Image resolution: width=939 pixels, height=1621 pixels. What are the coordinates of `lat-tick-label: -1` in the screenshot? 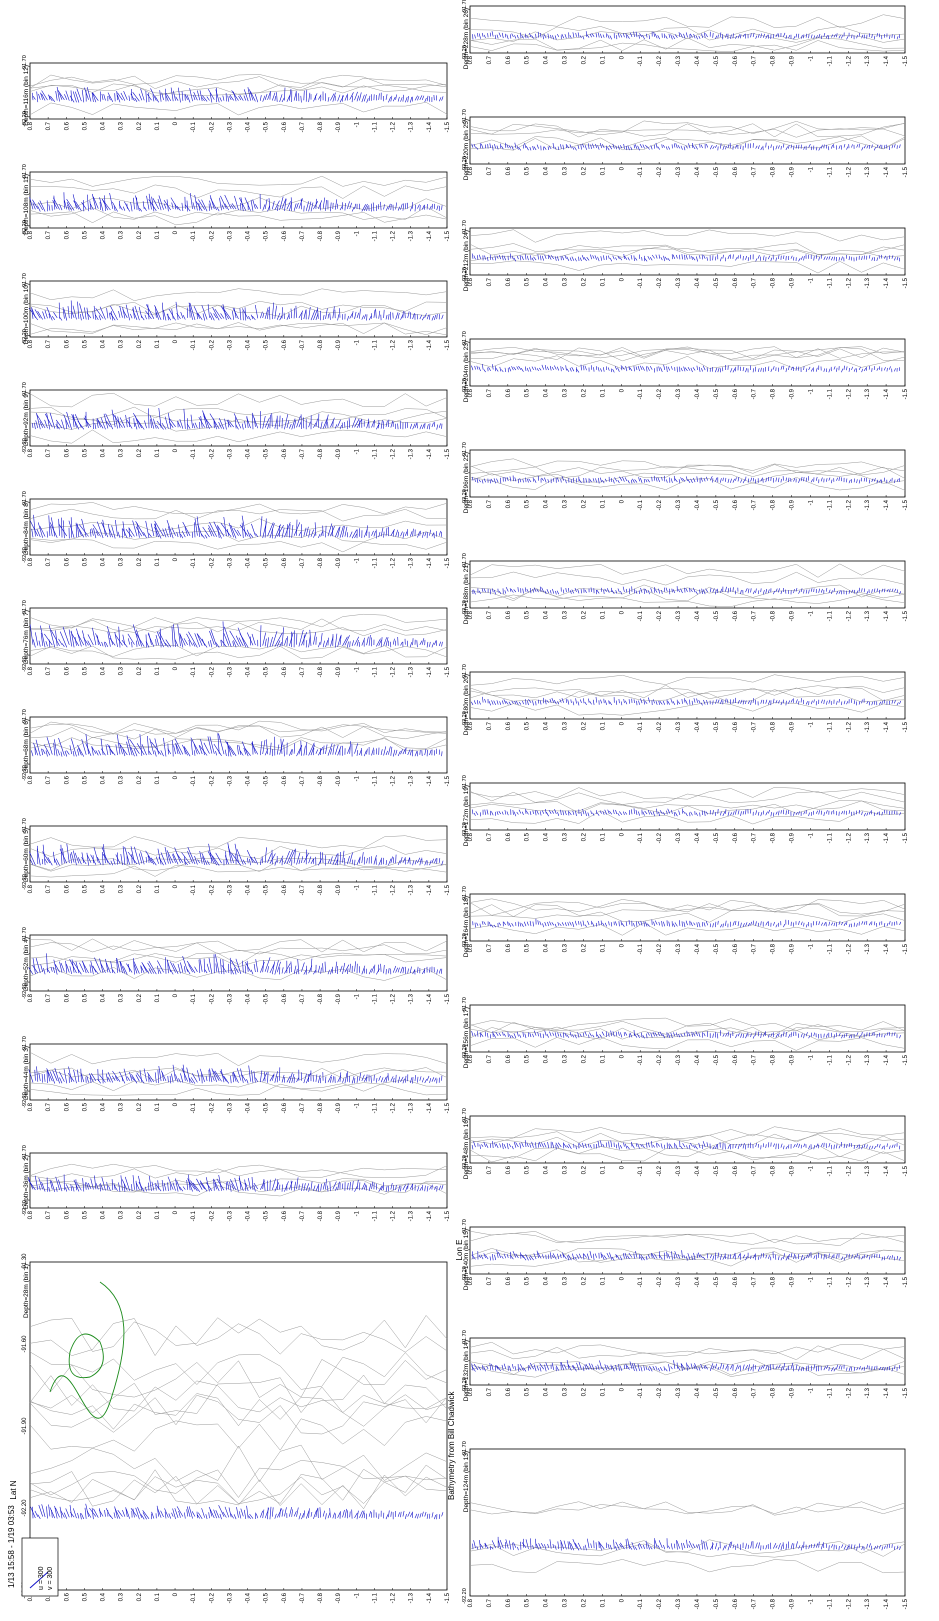 It's located at (357, 1105).